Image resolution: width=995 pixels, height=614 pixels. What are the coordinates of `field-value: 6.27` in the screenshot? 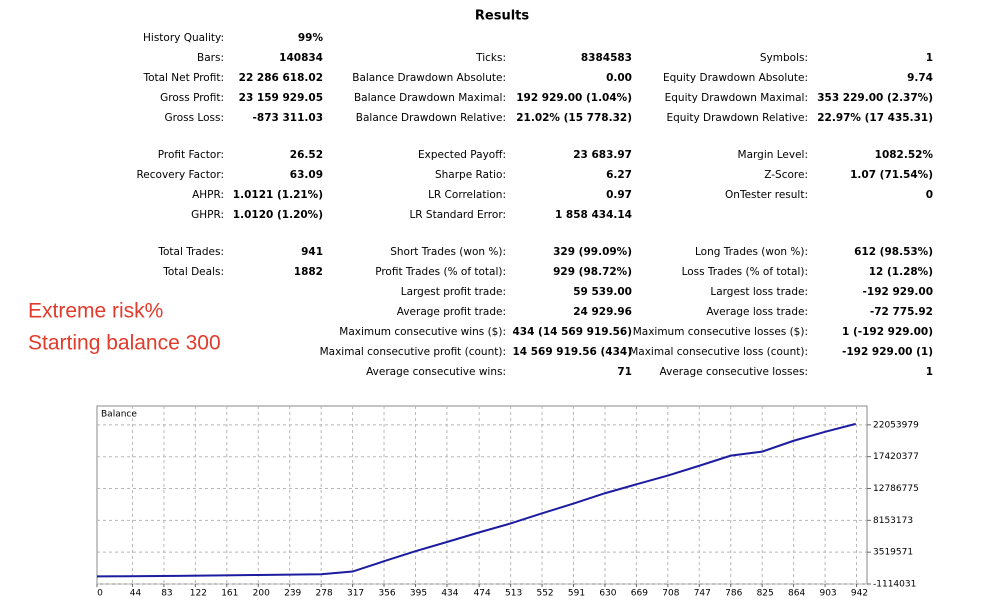 It's located at (619, 175).